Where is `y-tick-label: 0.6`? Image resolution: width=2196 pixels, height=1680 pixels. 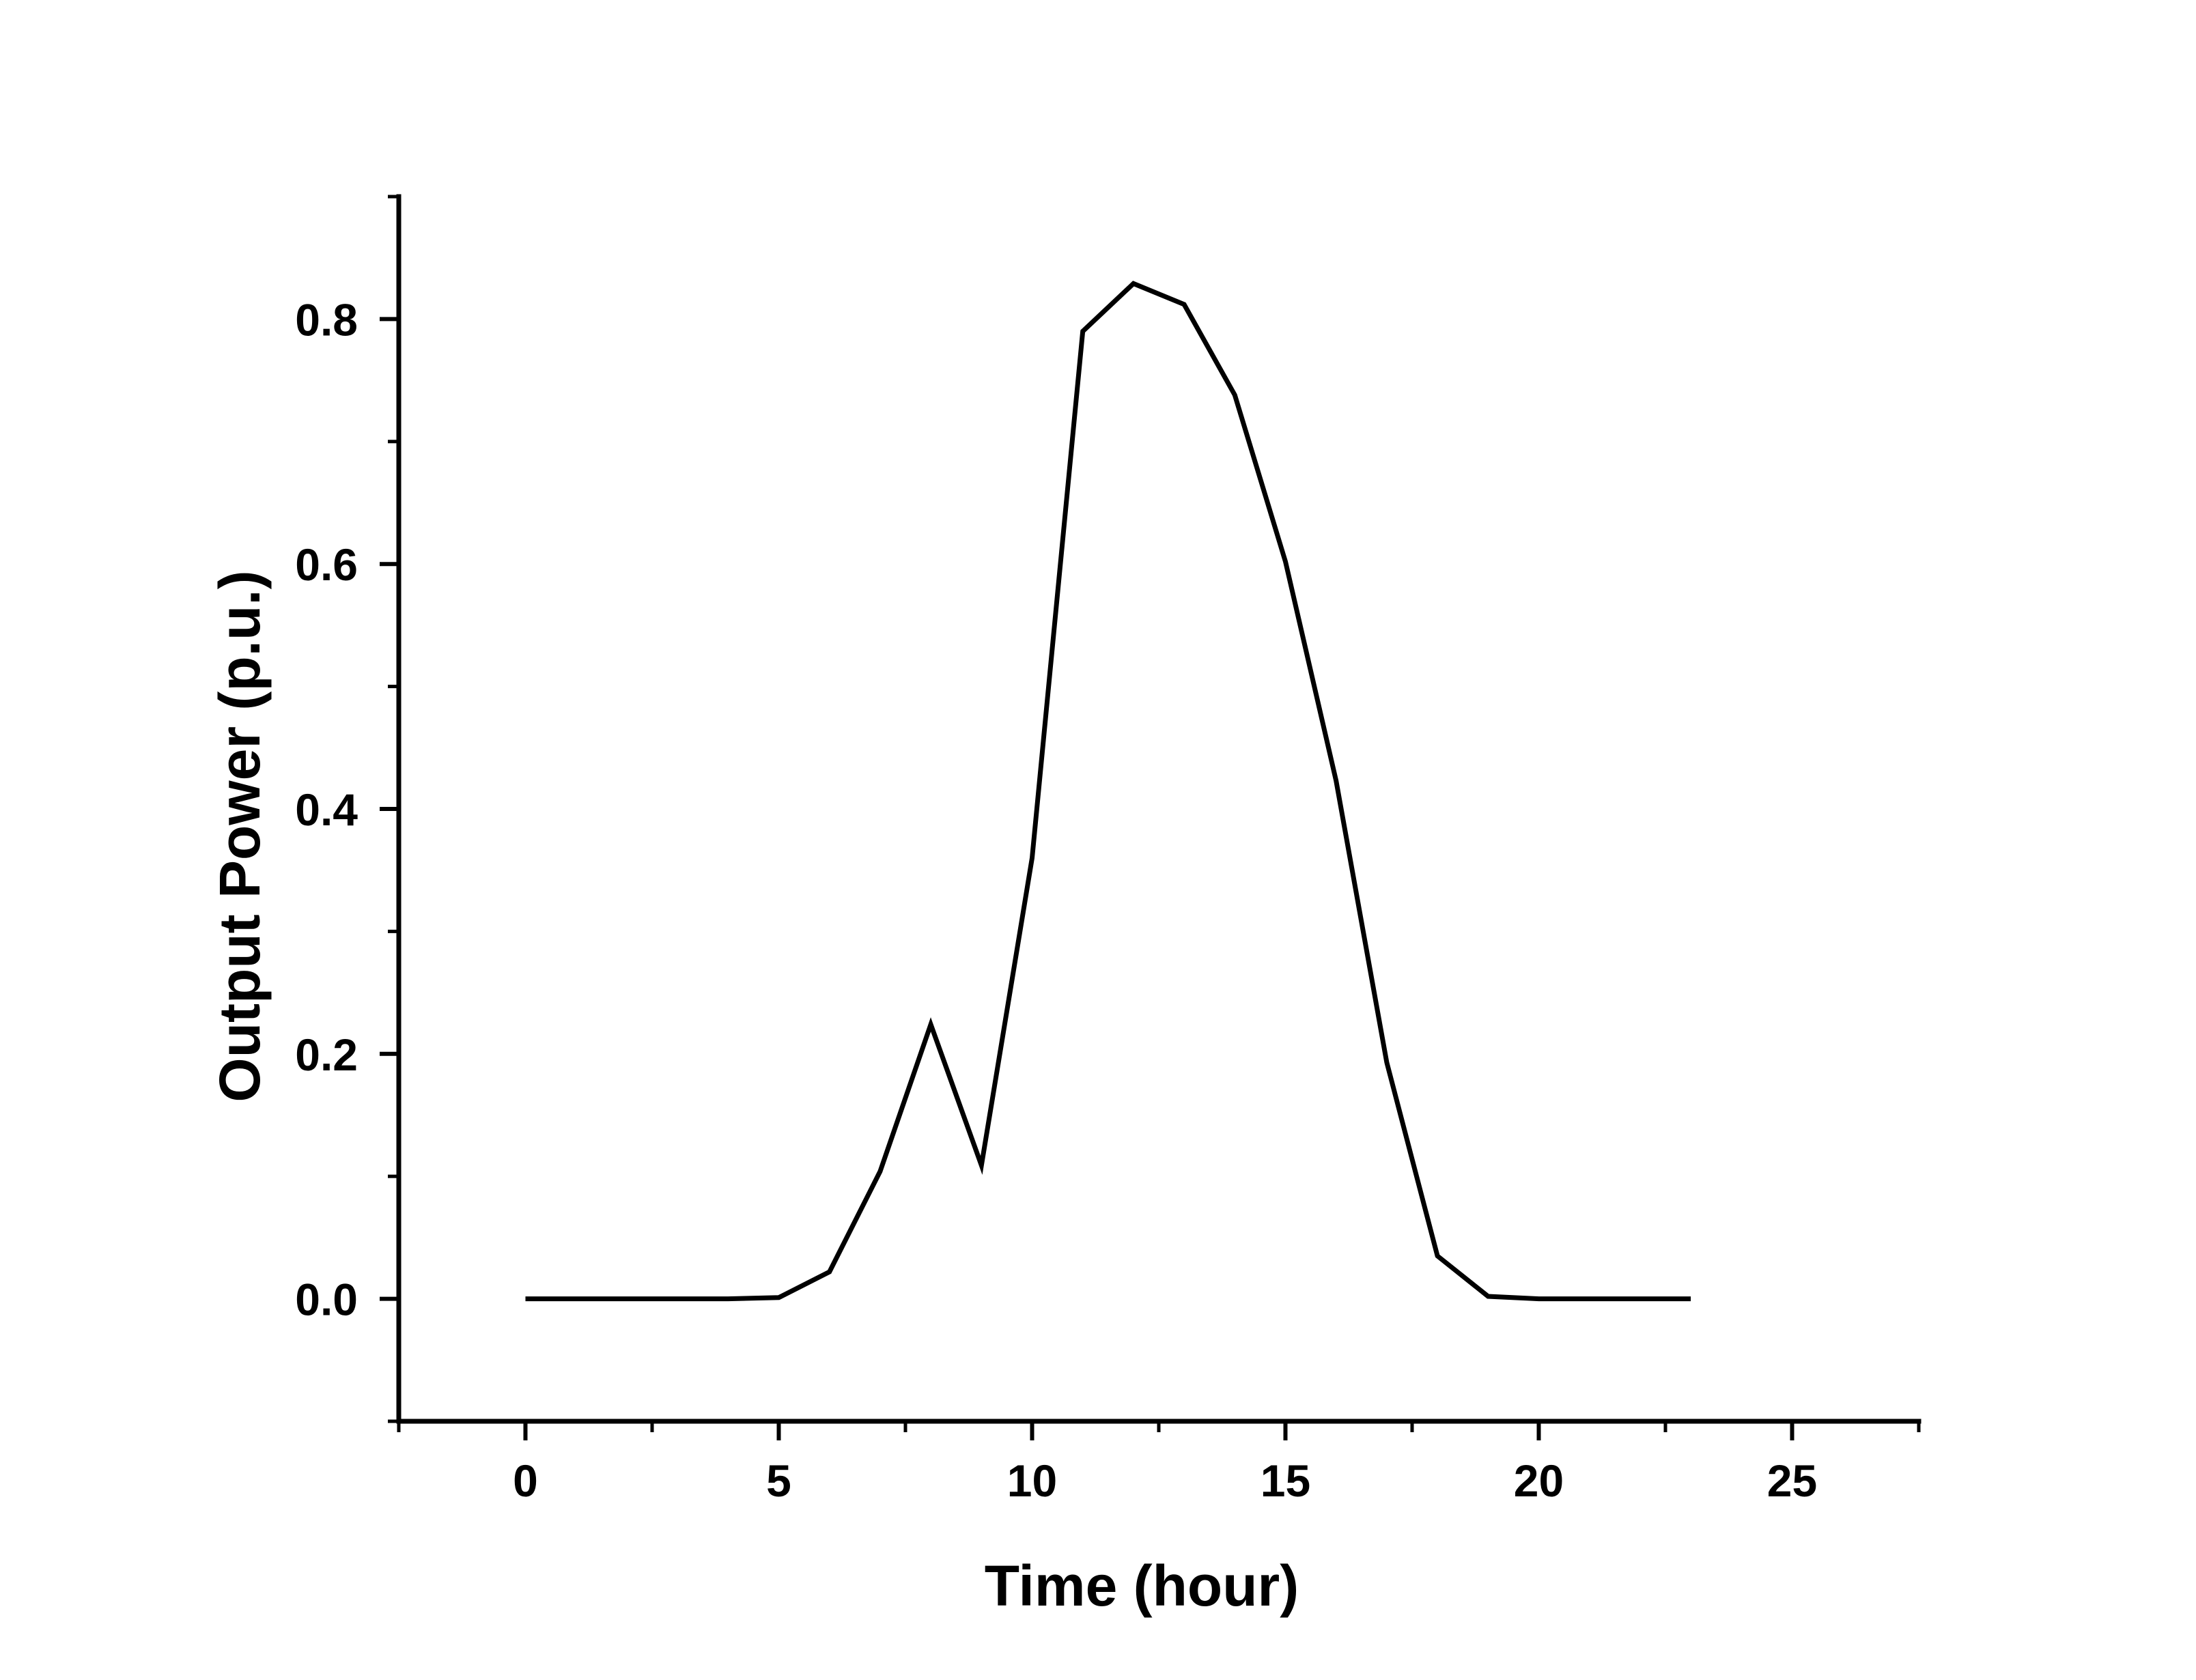 y-tick-label: 0.6 is located at coordinates (326, 564).